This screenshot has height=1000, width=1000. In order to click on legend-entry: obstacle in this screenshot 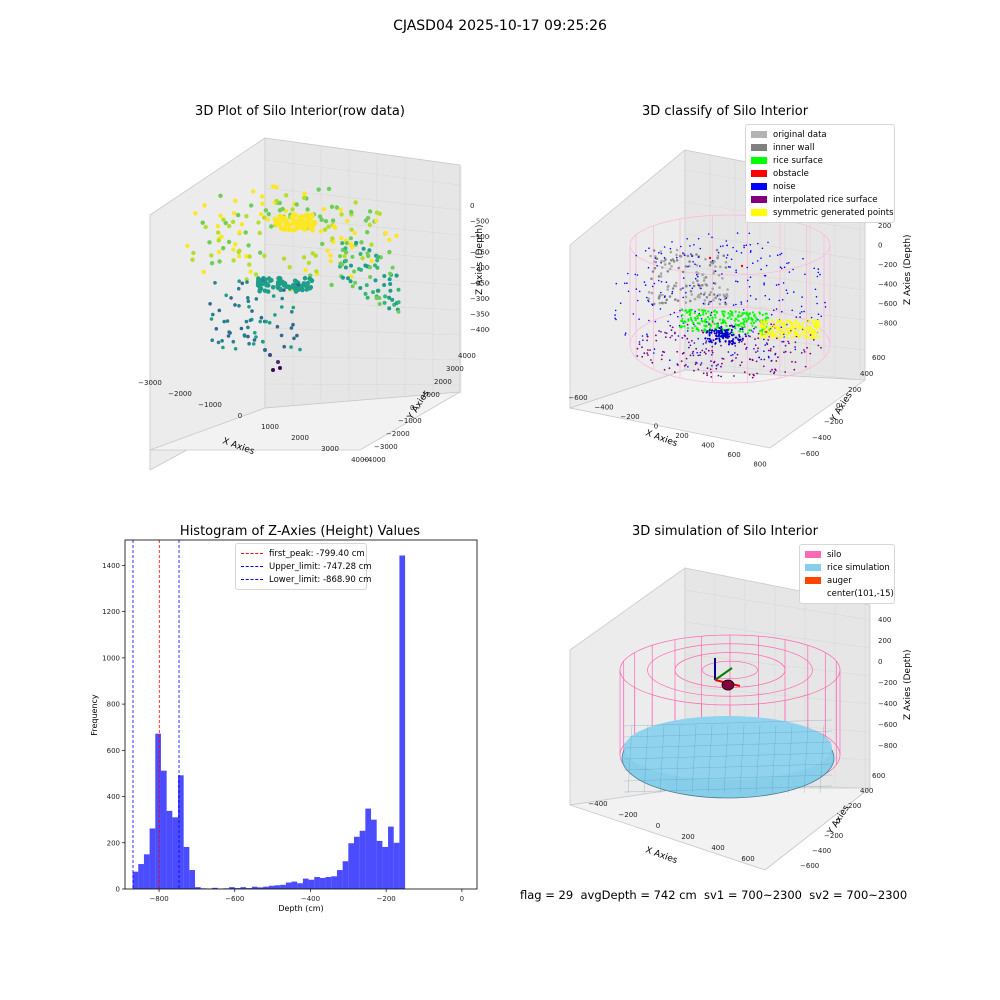, I will do `click(820, 173)`.